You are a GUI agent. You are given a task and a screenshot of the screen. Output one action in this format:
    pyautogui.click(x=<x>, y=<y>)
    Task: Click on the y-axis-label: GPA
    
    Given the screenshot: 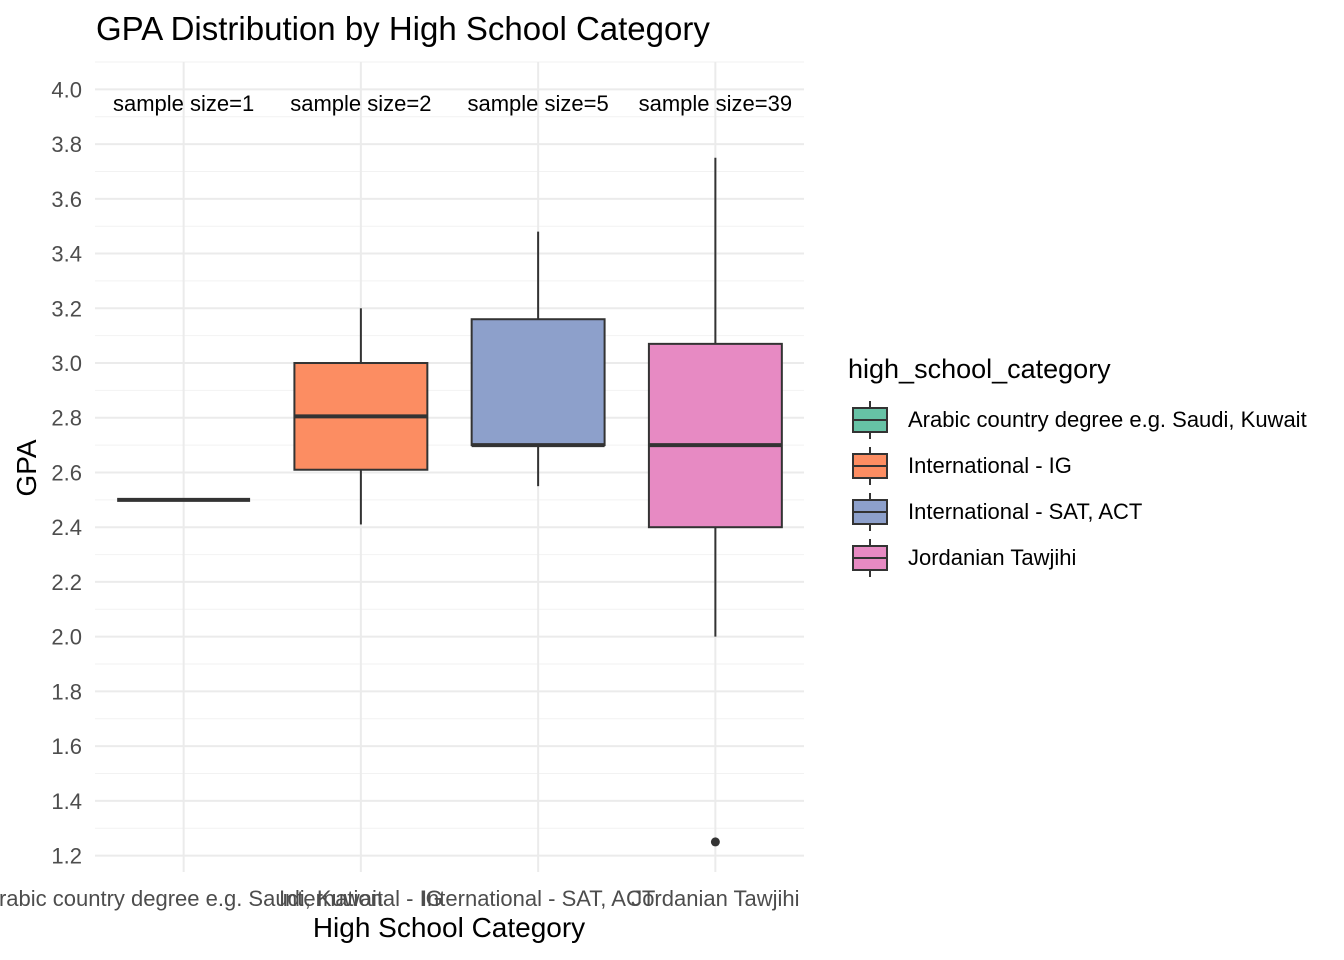 What is the action you would take?
    pyautogui.click(x=26, y=468)
    